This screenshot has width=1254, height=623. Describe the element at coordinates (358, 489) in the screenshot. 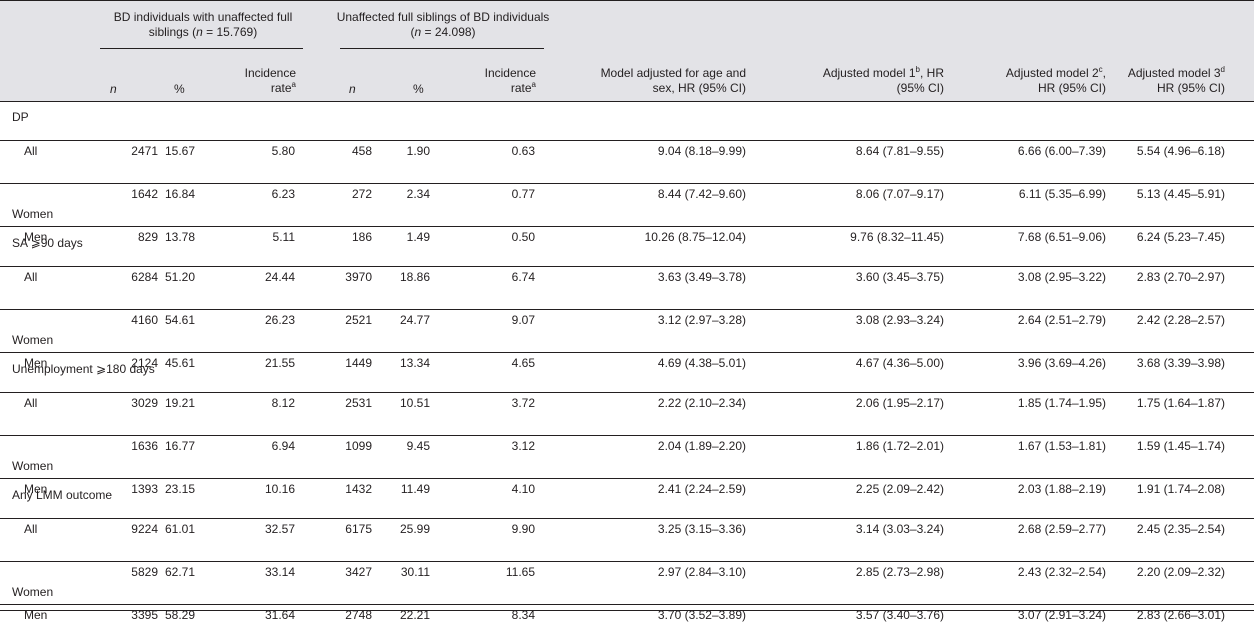

I see `table-cell: 1432` at that location.